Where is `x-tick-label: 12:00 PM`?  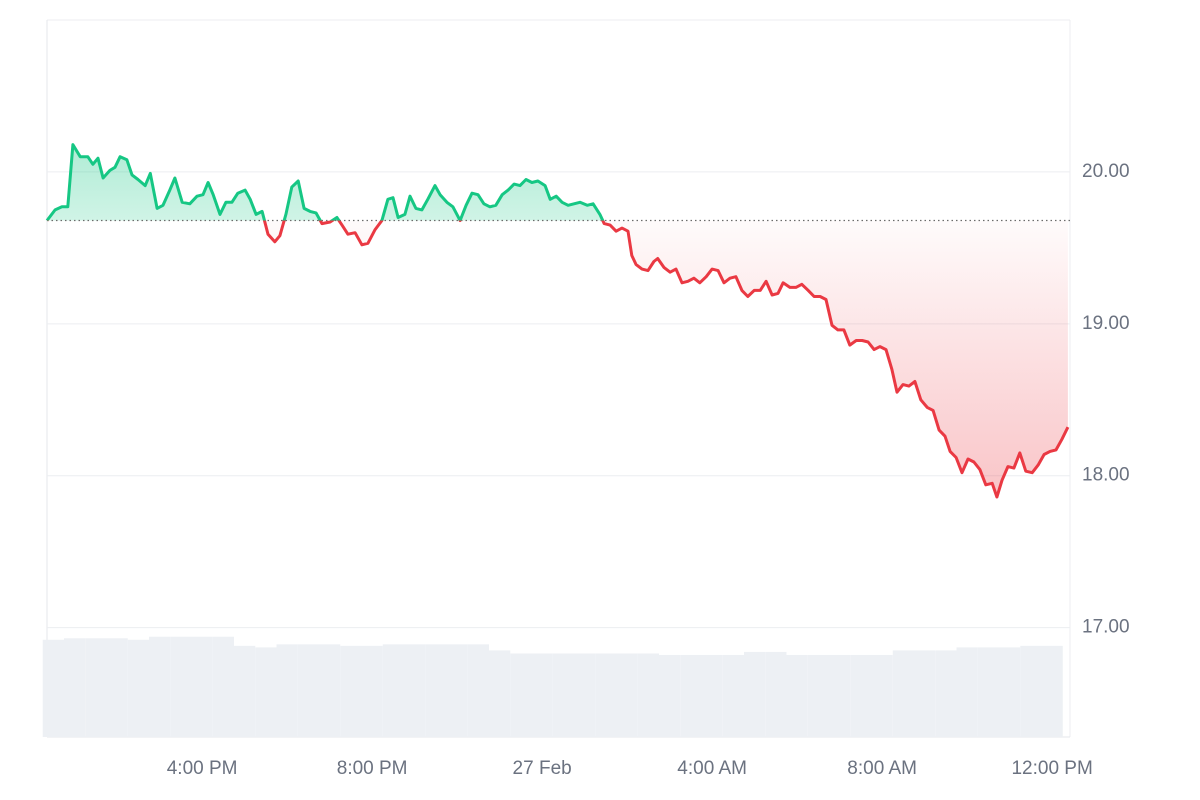 x-tick-label: 12:00 PM is located at coordinates (1051, 768).